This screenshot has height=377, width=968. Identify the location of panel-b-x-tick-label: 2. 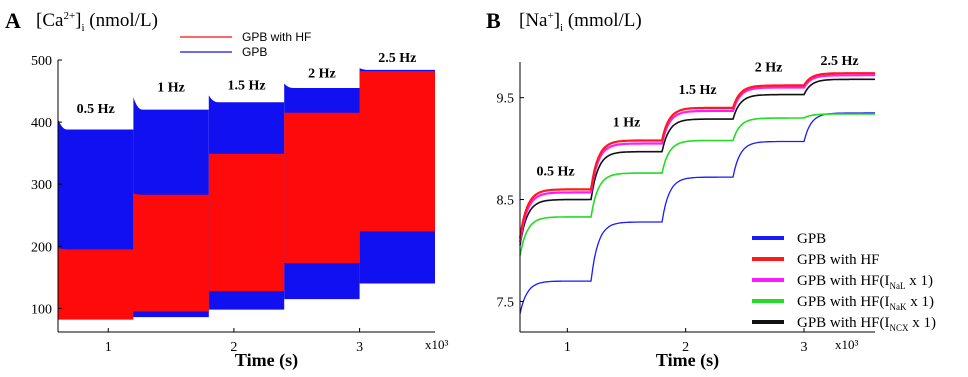
(685, 347).